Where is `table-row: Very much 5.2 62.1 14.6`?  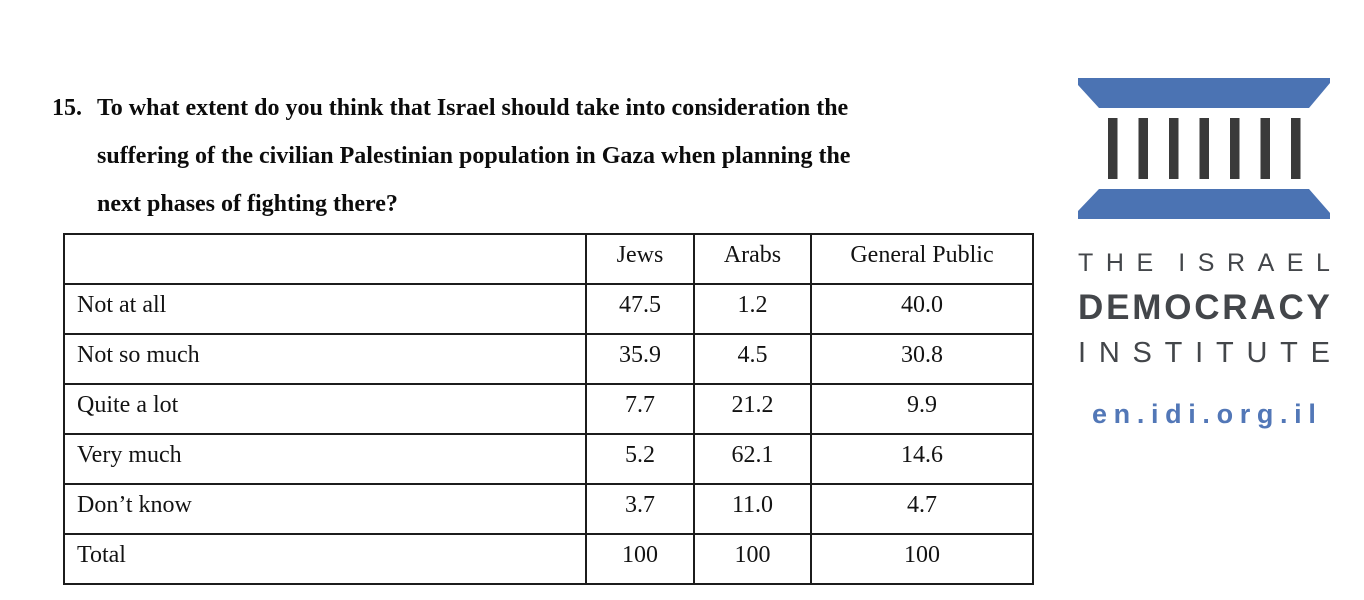 table-row: Very much 5.2 62.1 14.6 is located at coordinates (548, 459).